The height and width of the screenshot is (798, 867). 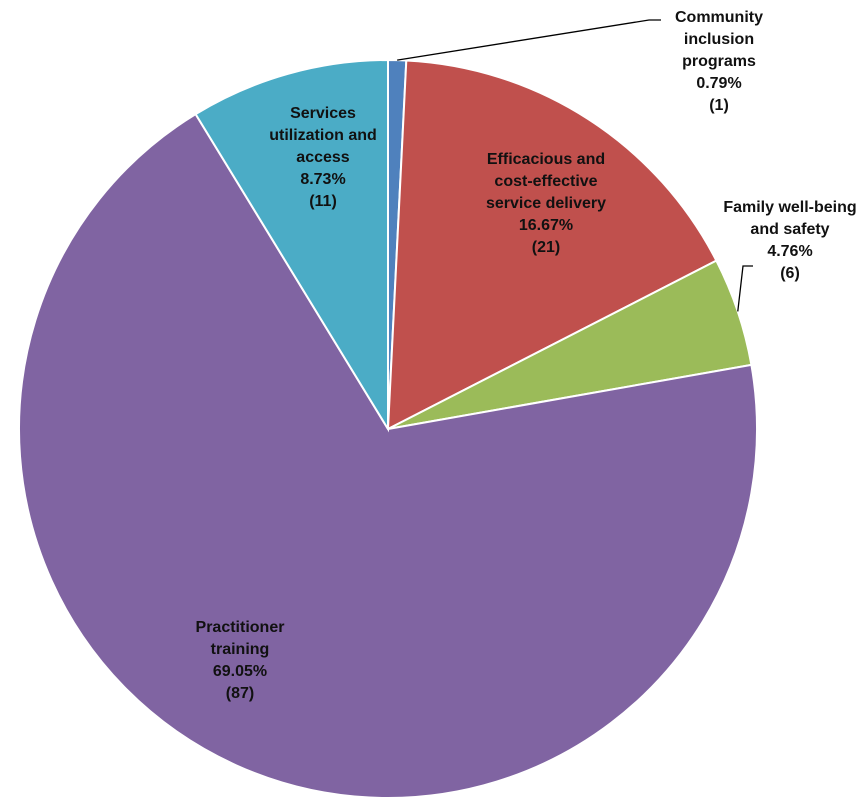 What do you see at coordinates (546, 247) in the screenshot?
I see `label-count: (21)` at bounding box center [546, 247].